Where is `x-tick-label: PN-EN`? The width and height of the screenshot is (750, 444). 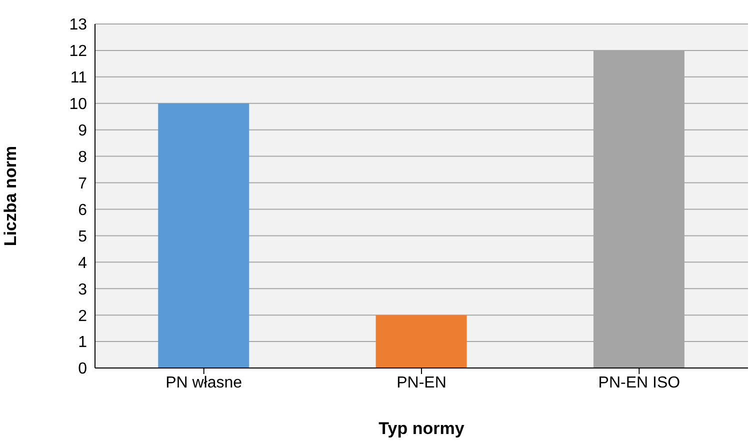 x-tick-label: PN-EN is located at coordinates (421, 383).